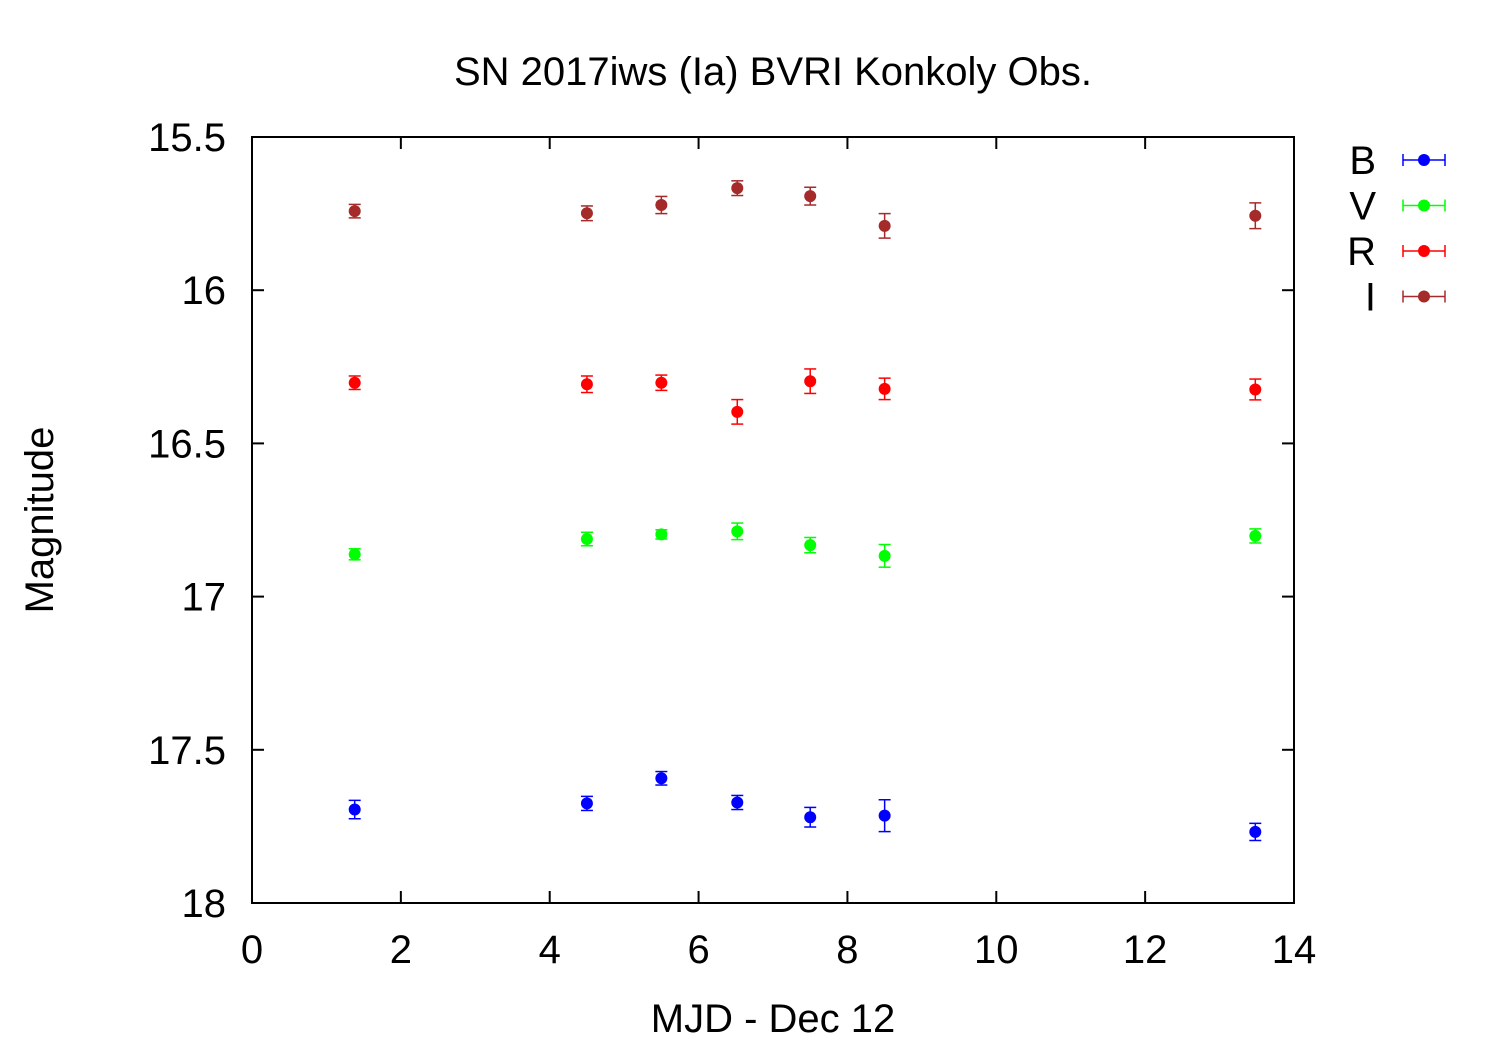  What do you see at coordinates (204, 598) in the screenshot?
I see `y-tick-label: 17` at bounding box center [204, 598].